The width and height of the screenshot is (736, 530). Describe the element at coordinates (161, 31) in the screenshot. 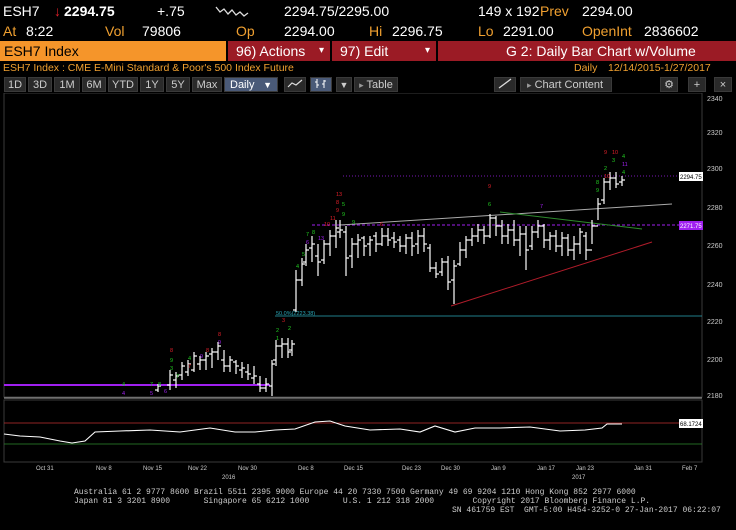

I see `vol-value: 79806` at that location.